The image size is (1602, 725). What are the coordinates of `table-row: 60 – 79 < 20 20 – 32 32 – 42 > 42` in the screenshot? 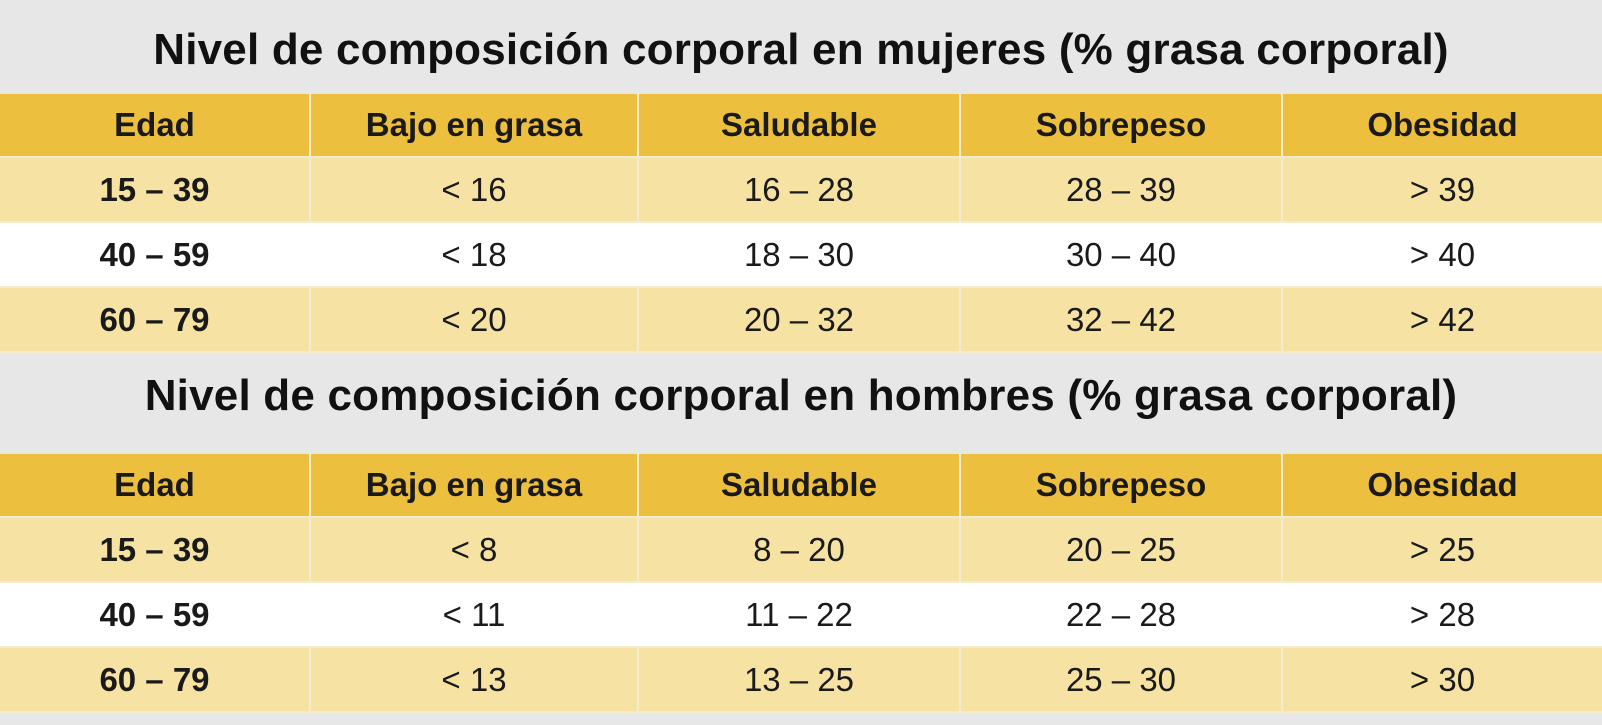 It's located at (801, 320).